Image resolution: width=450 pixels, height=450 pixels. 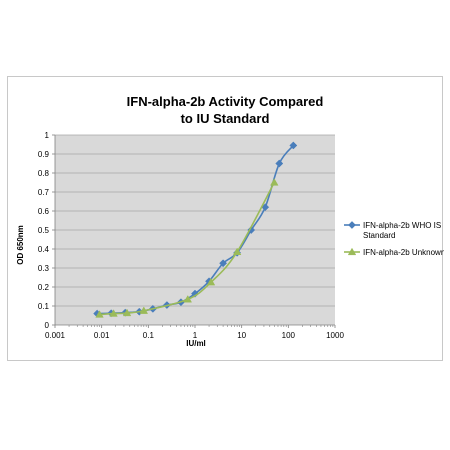 What do you see at coordinates (225, 118) in the screenshot?
I see `chart-title-line-2: to IU Standard` at bounding box center [225, 118].